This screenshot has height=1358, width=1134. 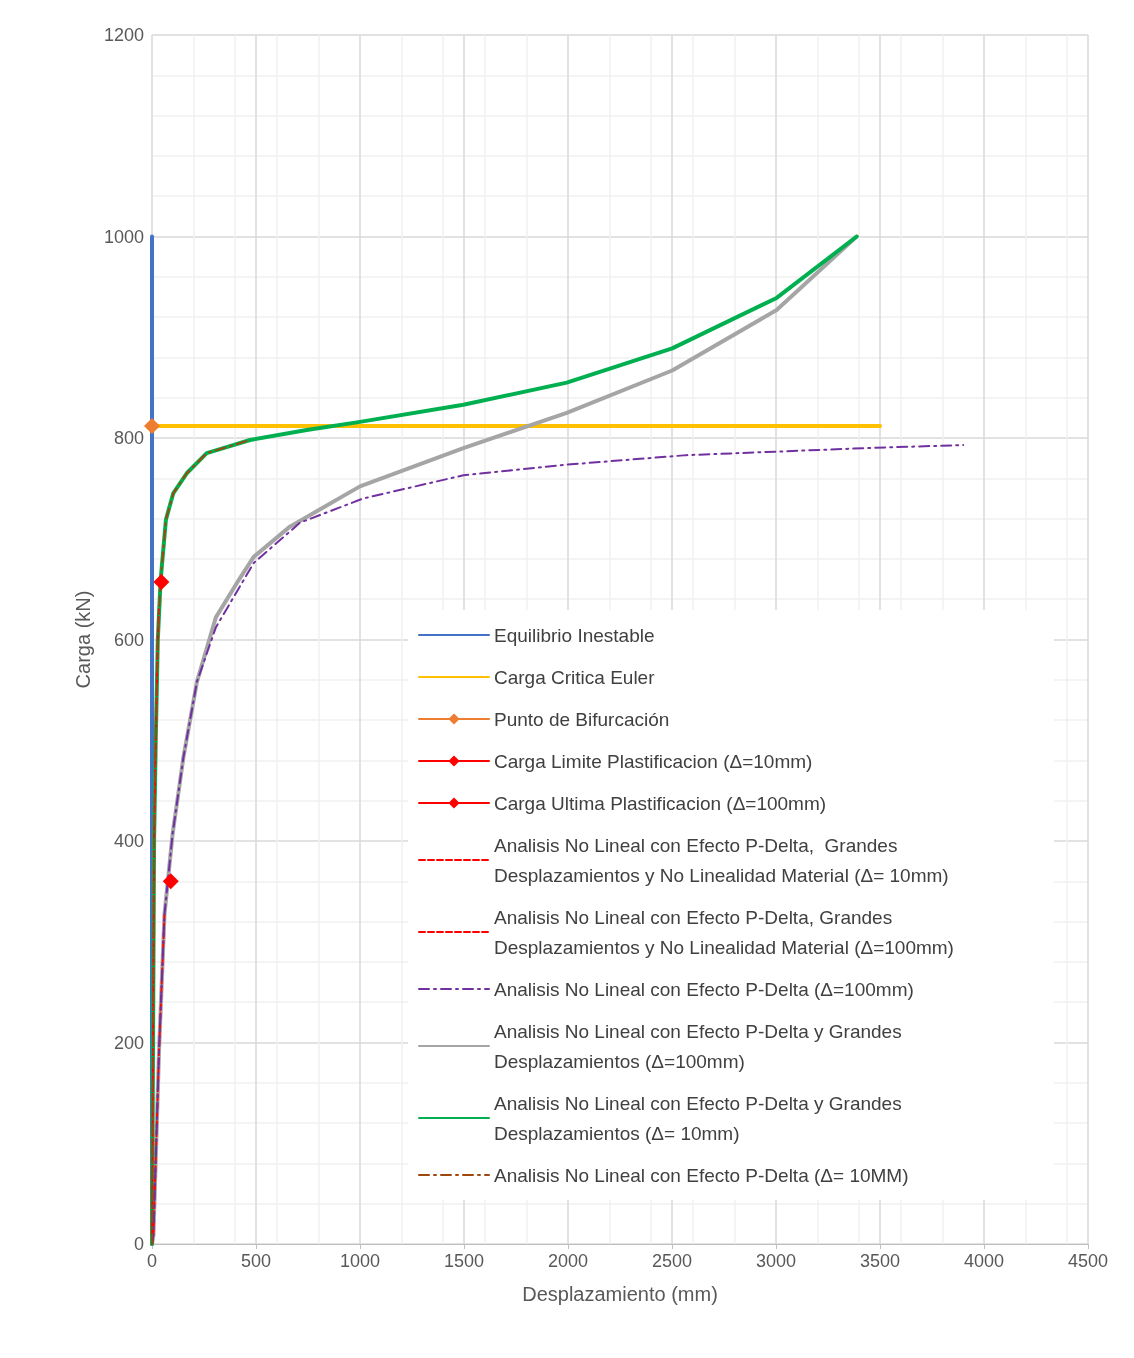 I want to click on x-tick-label: 2500, so click(x=672, y=1261).